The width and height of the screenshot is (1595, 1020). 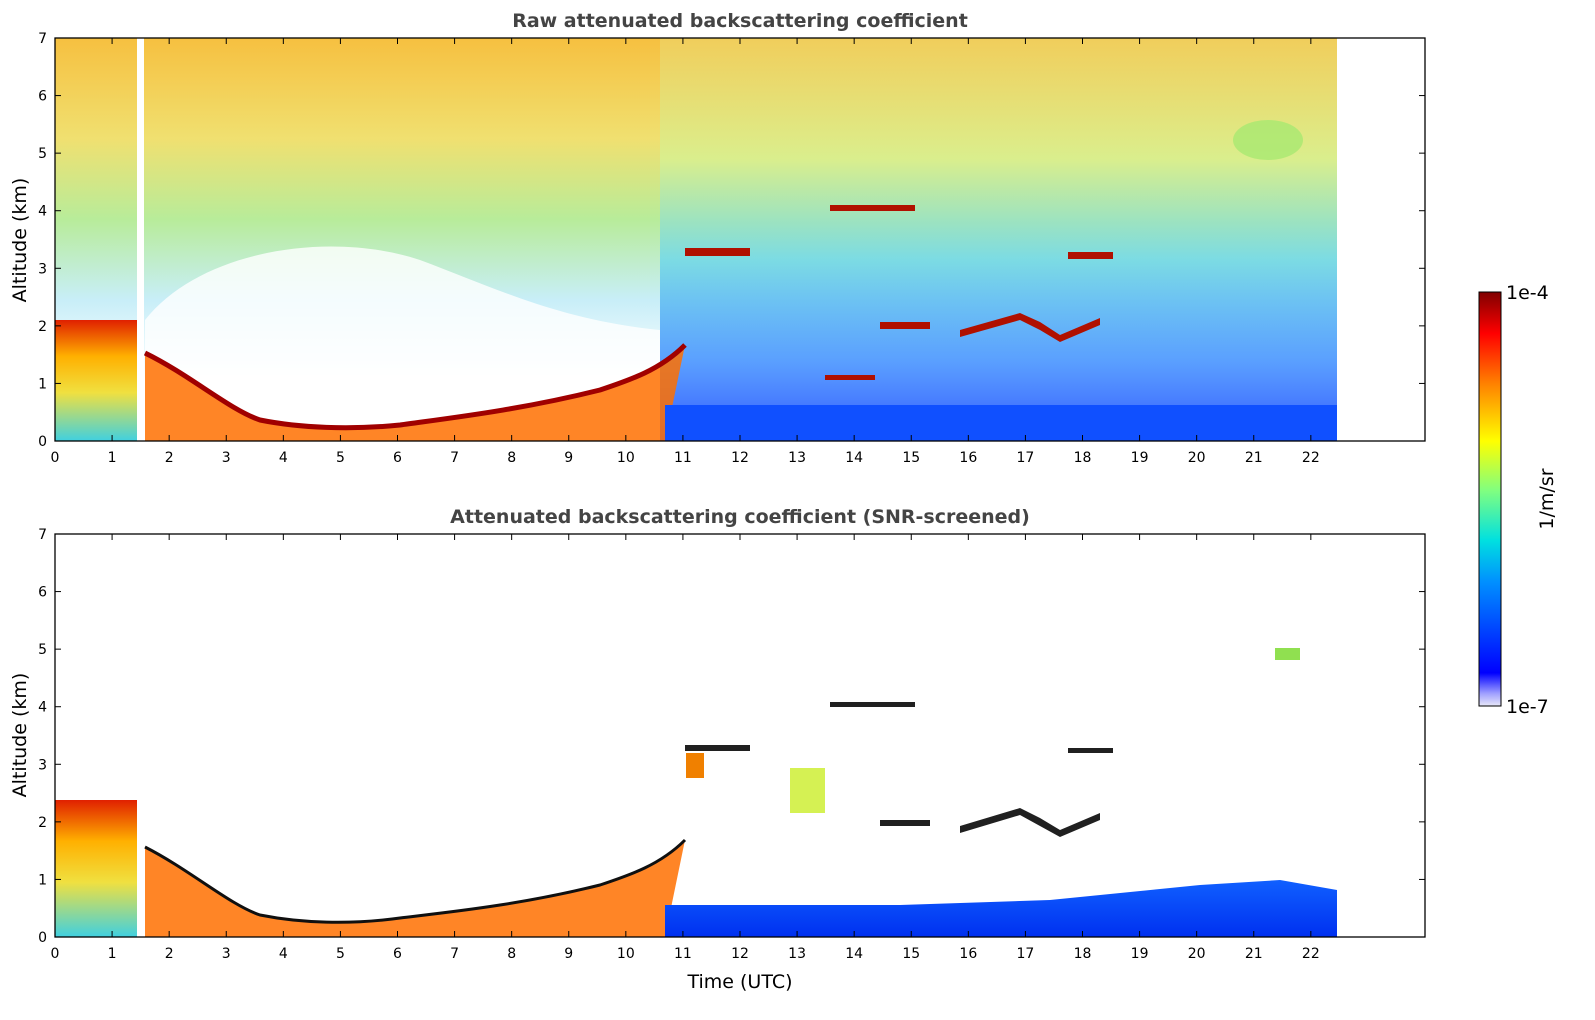 What do you see at coordinates (1311, 458) in the screenshot?
I see `panel1-x-tick-label: 22` at bounding box center [1311, 458].